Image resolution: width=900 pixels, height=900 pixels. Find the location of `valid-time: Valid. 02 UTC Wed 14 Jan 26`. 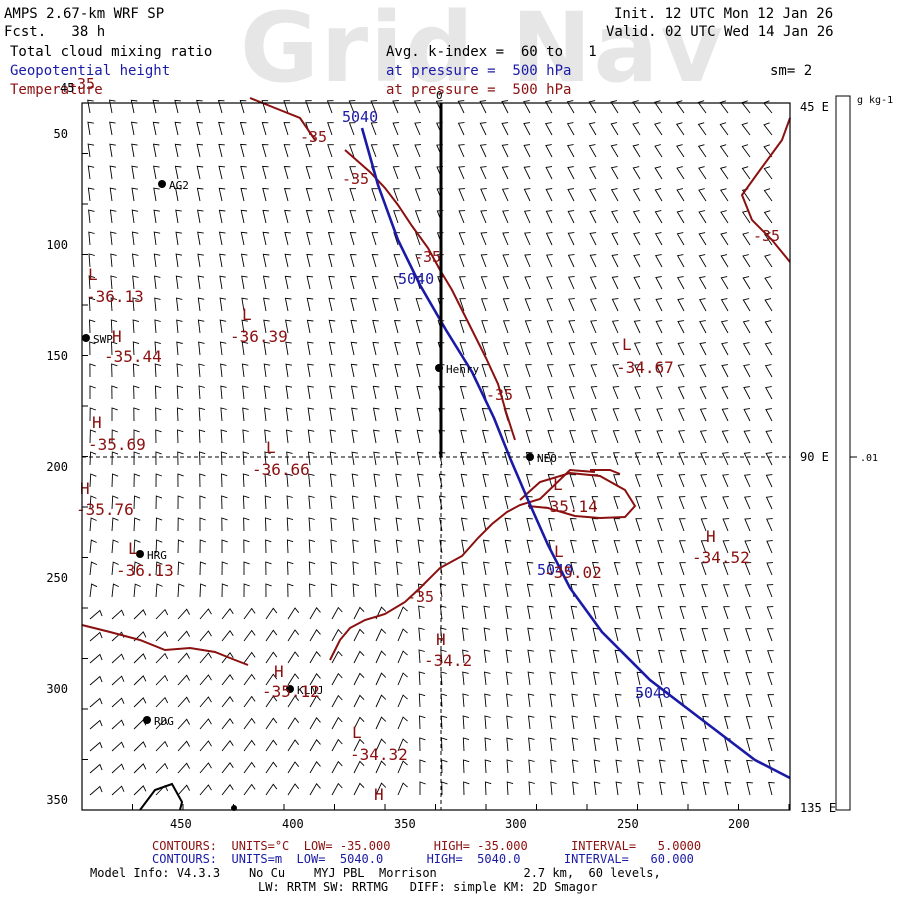

valid-time: Valid. 02 UTC Wed 14 Jan 26 is located at coordinates (720, 32).